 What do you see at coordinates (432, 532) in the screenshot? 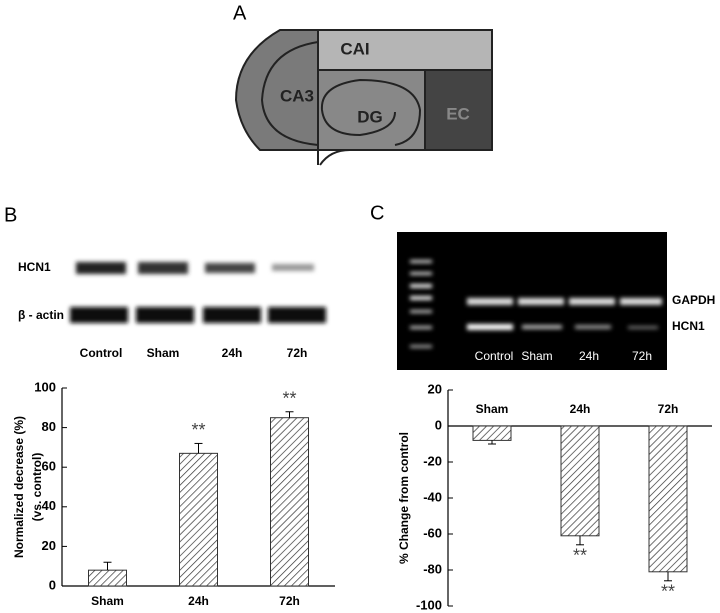
I see `y-tick-label: -60` at bounding box center [432, 532].